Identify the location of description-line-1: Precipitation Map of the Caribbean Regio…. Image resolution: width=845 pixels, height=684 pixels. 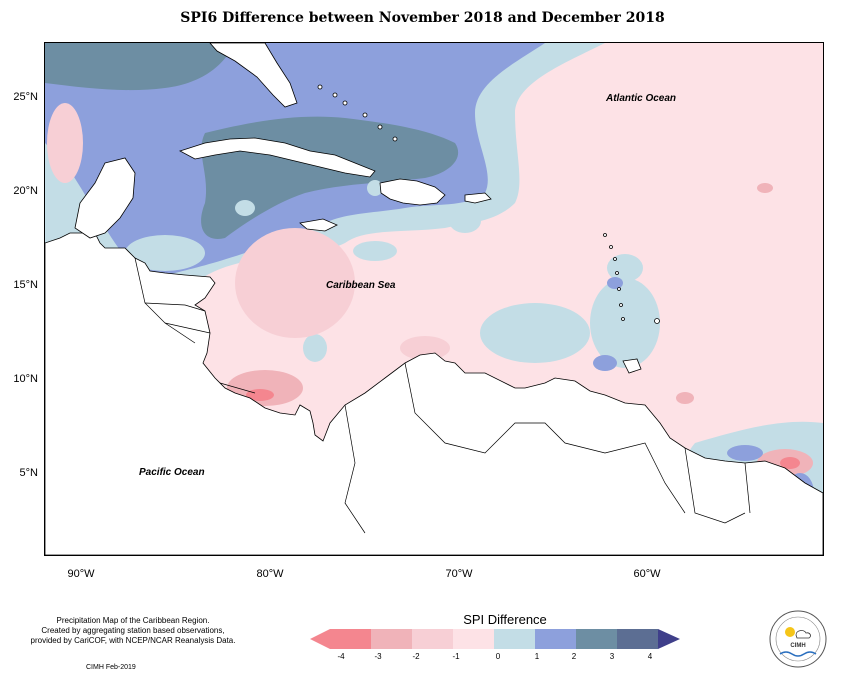
(133, 620).